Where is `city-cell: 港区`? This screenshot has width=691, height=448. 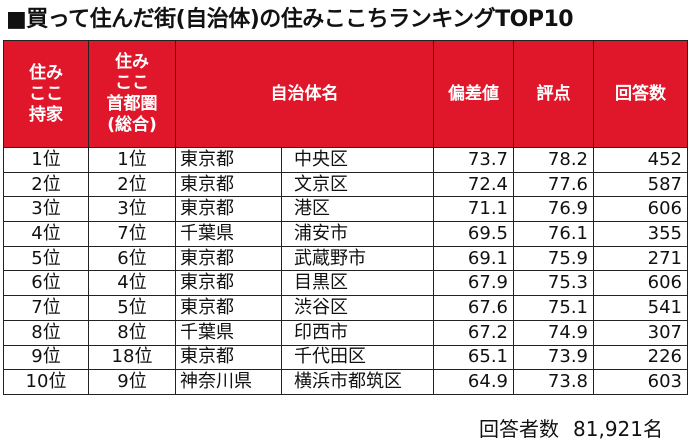 city-cell: 港区 is located at coordinates (357, 209).